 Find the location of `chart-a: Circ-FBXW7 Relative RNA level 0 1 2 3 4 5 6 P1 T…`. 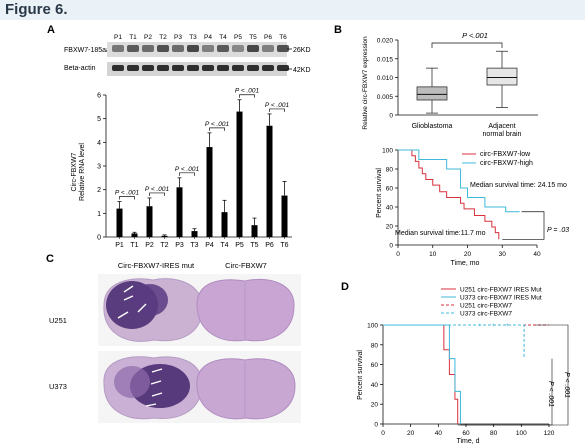

chart-a: Circ-FBXW7 Relative RNA level 0 1 2 3 4 5 6 P1 T… is located at coordinates (181, 168).